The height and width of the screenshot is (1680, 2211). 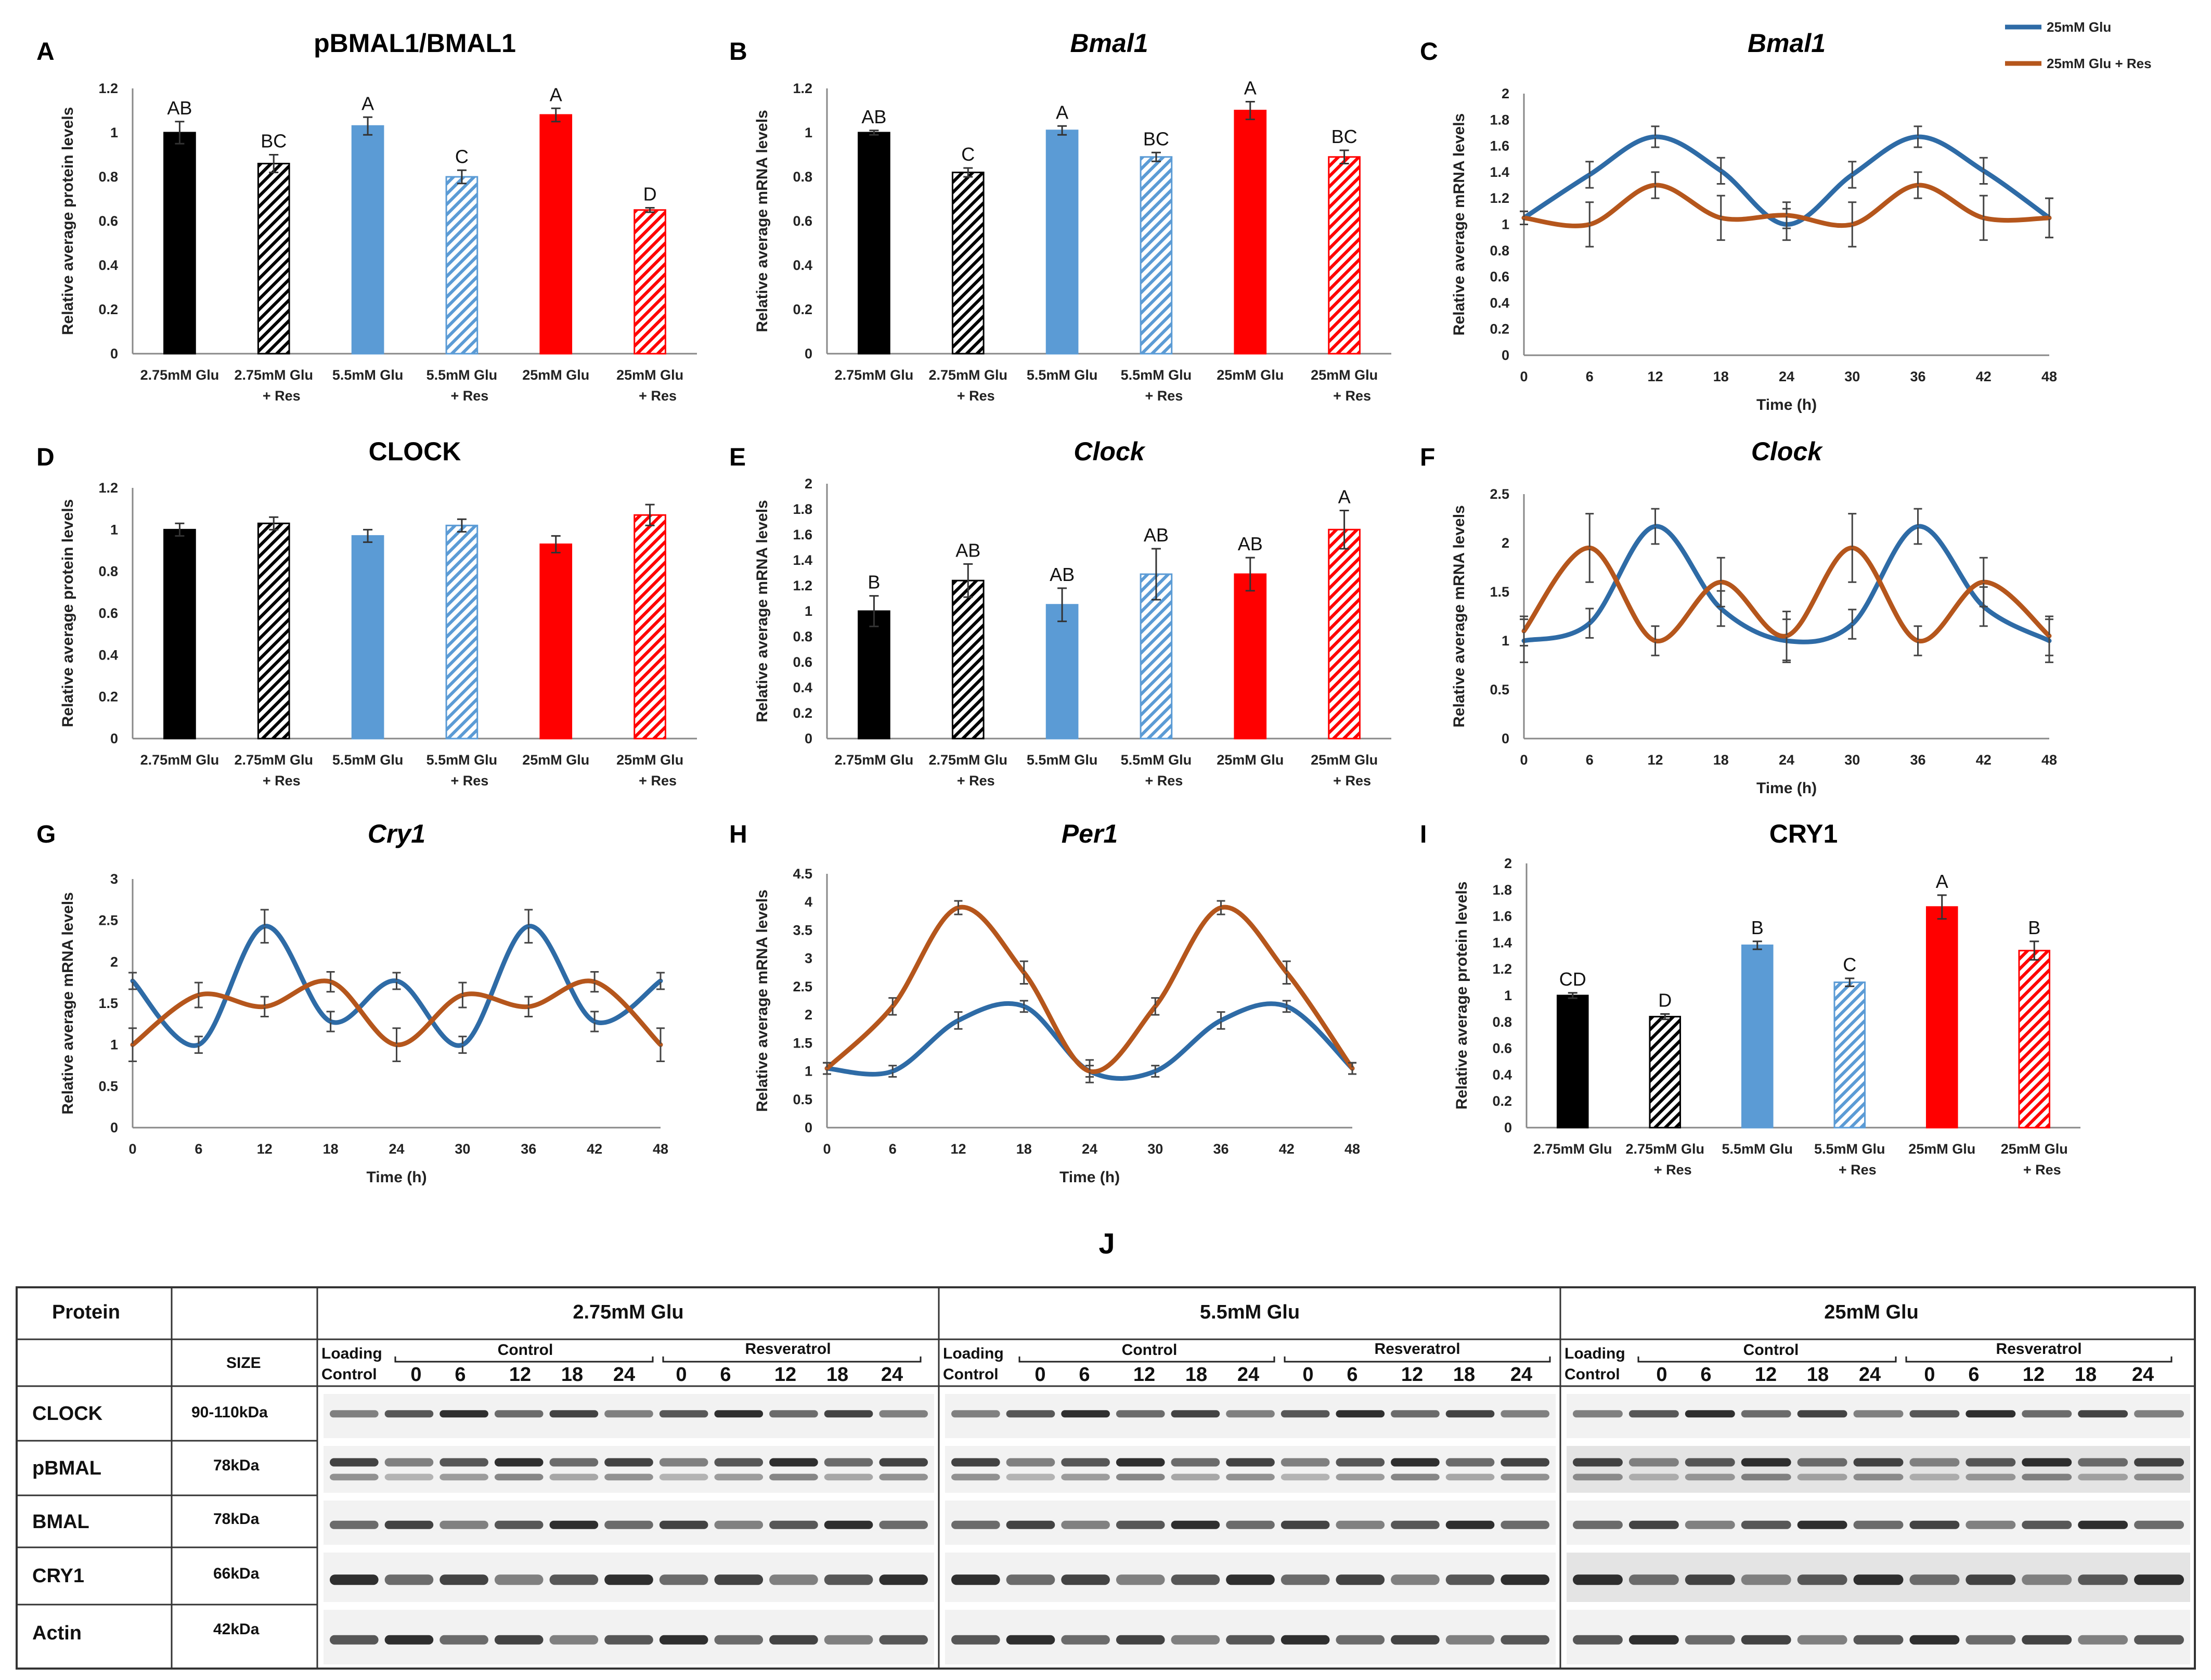 What do you see at coordinates (762, 611) in the screenshot?
I see `y-axis-label: Relative average mRNA levels` at bounding box center [762, 611].